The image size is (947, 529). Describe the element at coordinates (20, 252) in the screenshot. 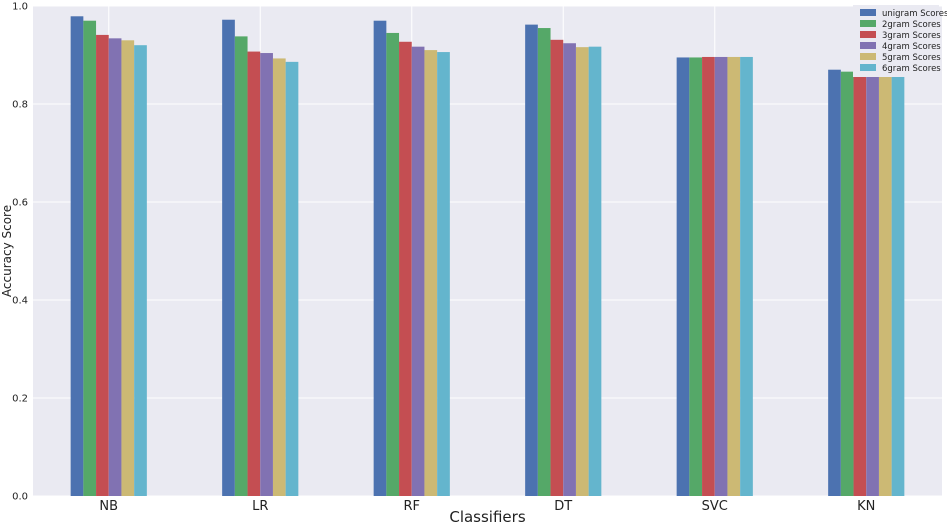

I see `y-axis-ticks: 0.0 0.2 0.4 0.6 0.8 1.0` at that location.